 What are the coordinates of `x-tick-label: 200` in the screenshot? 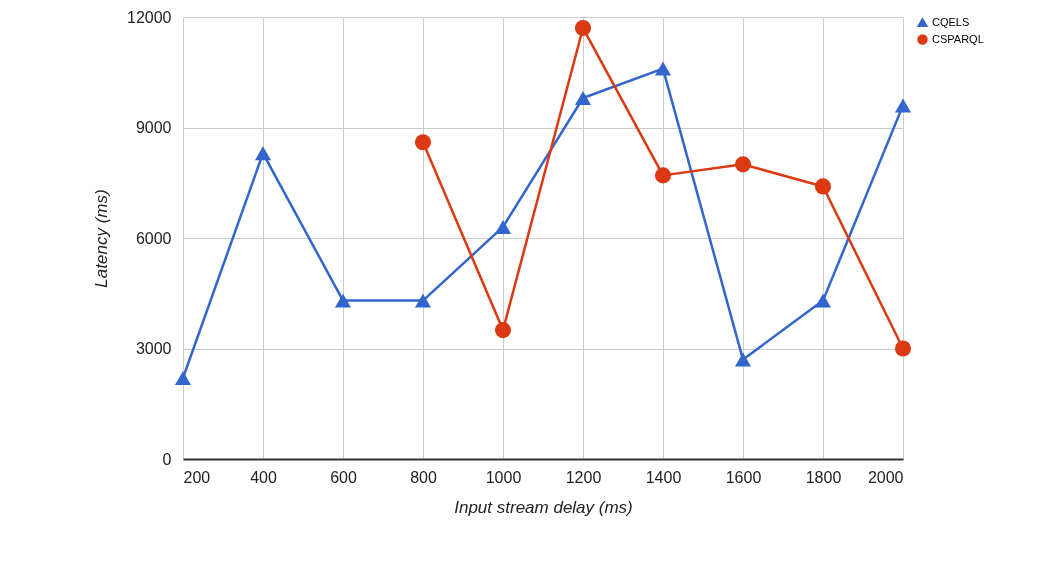 It's located at (197, 477).